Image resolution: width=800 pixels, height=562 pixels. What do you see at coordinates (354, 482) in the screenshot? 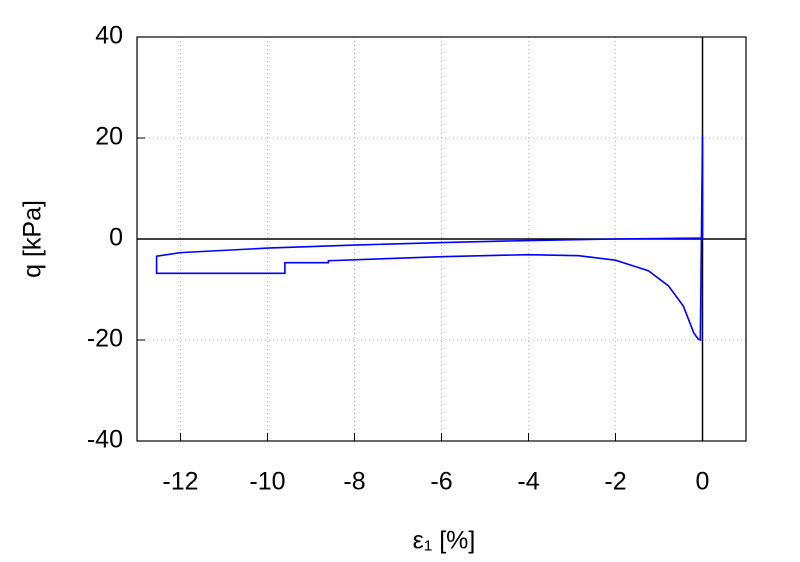
I see `x-tick-label: -8` at bounding box center [354, 482].